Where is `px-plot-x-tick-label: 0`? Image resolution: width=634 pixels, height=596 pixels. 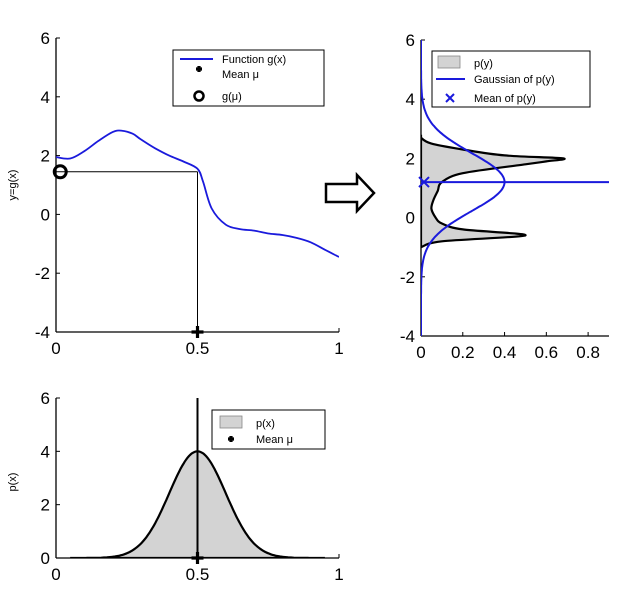 px-plot-x-tick-label: 0 is located at coordinates (55, 574).